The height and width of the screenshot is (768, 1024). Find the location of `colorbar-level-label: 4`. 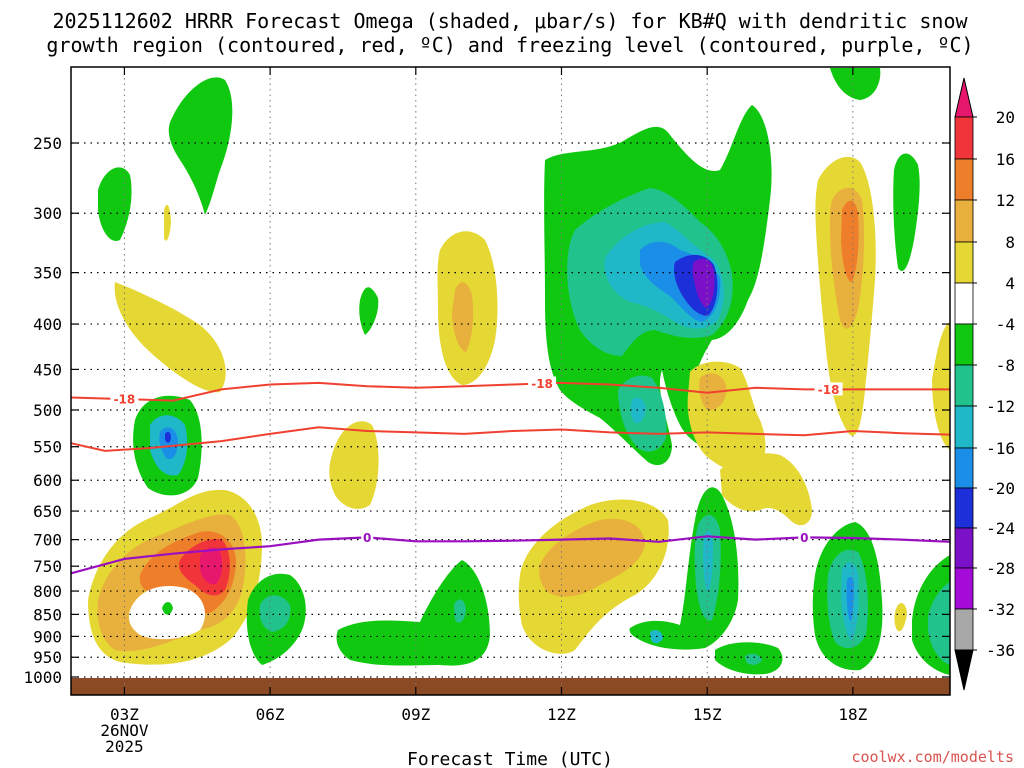

colorbar-level-label: 4 is located at coordinates (1010, 283).